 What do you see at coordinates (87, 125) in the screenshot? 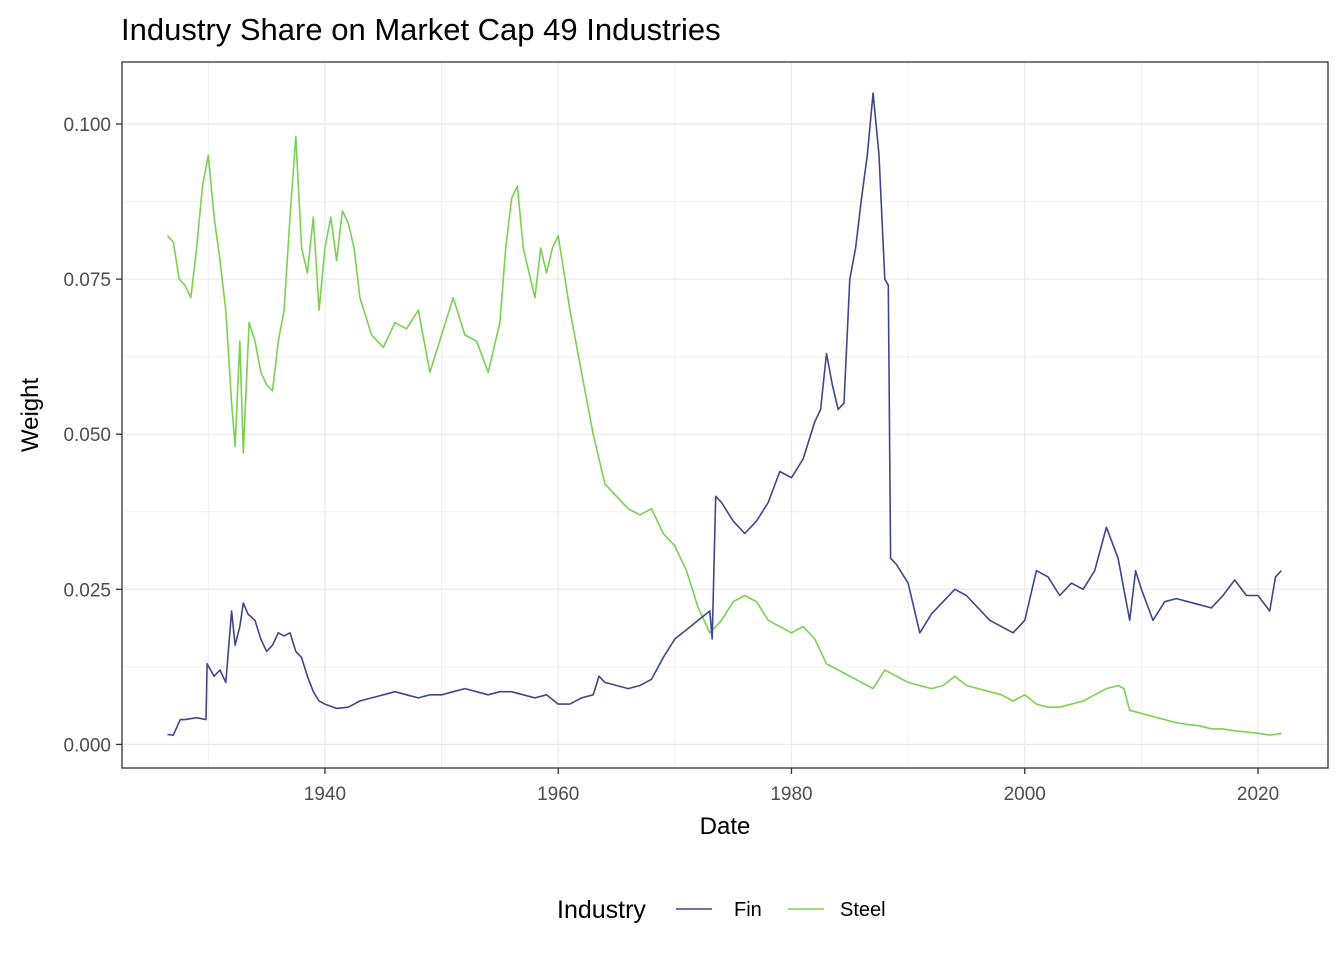
I see `y-tick-label: 0.100` at bounding box center [87, 125].